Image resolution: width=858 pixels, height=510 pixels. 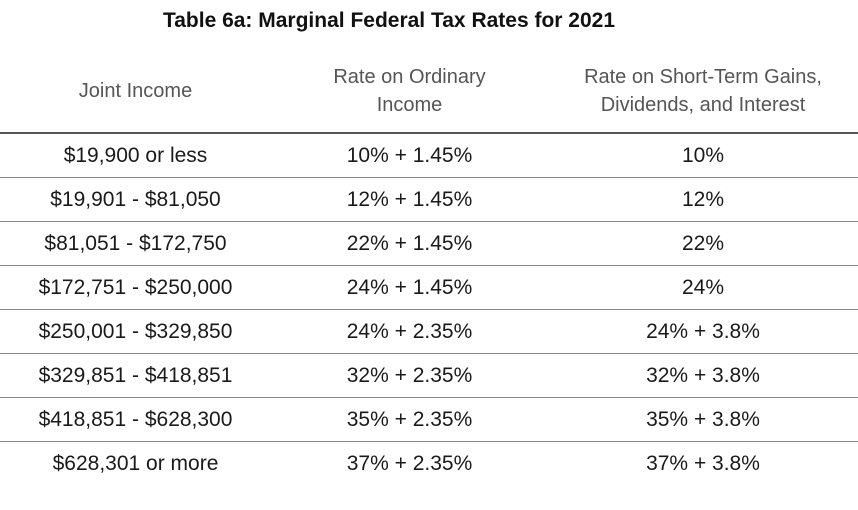 I want to click on cell-ordinary-rate: 10% + 1.45%, so click(x=409, y=155).